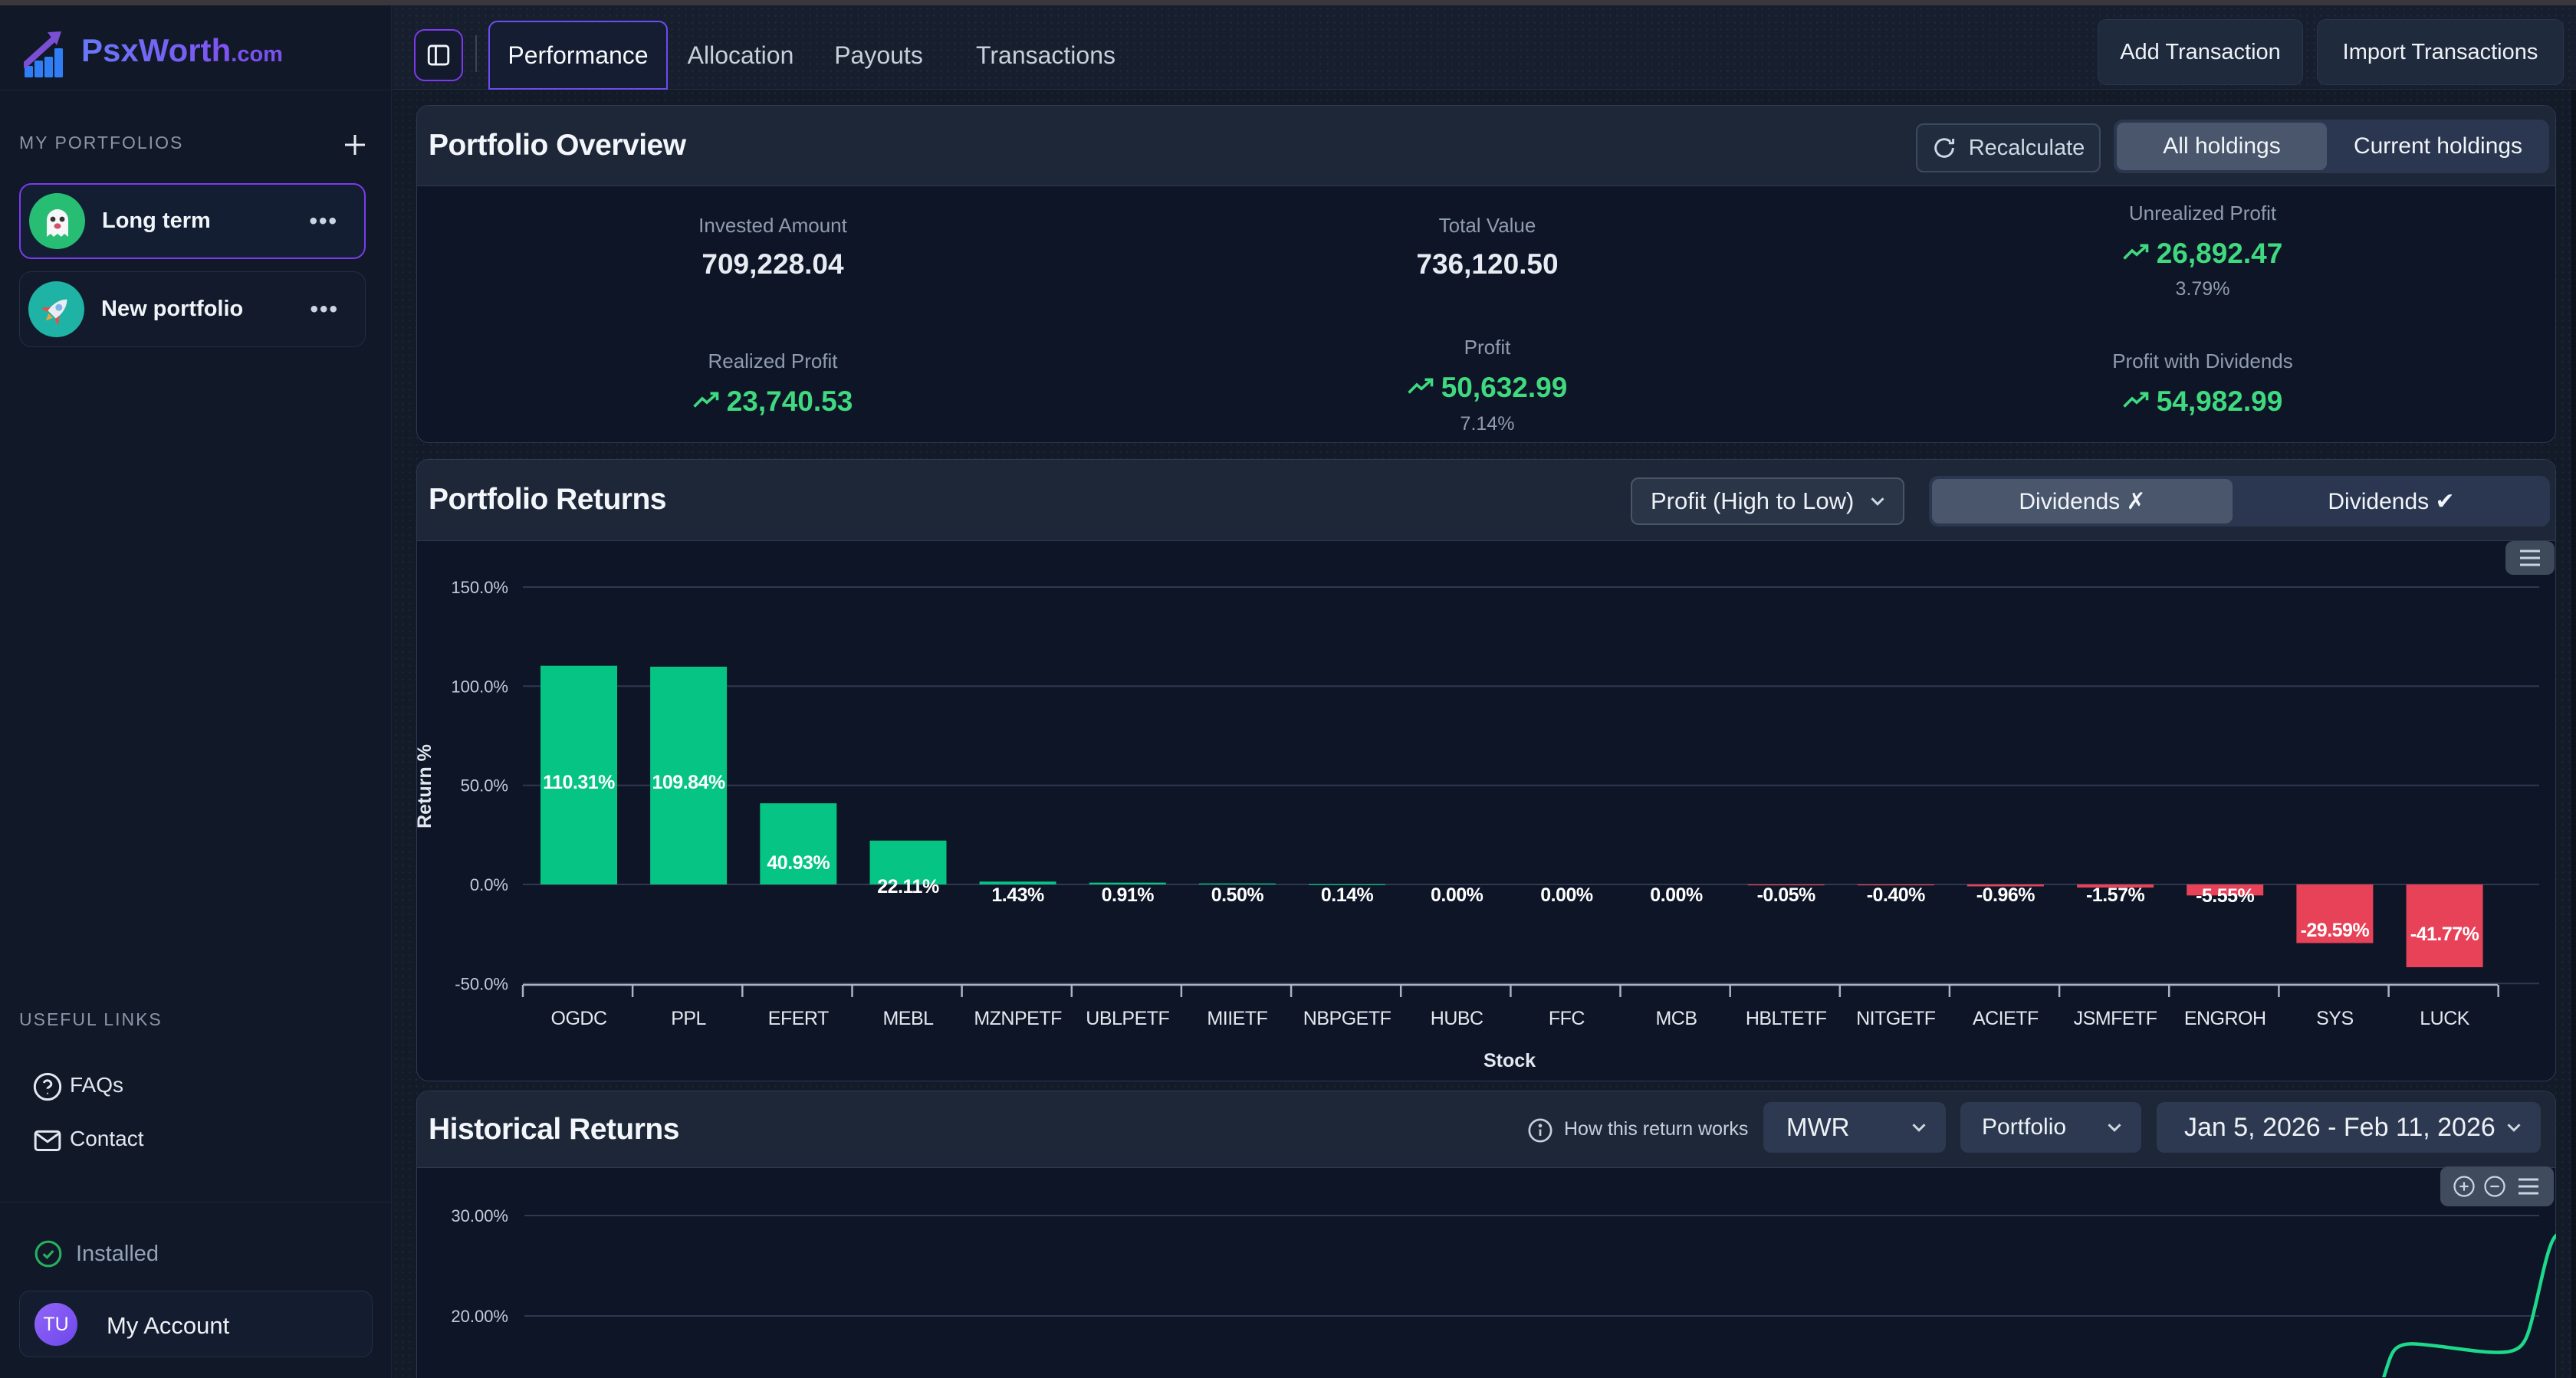 This screenshot has width=2576, height=1378. I want to click on svg-text: 50.0%, so click(485, 786).